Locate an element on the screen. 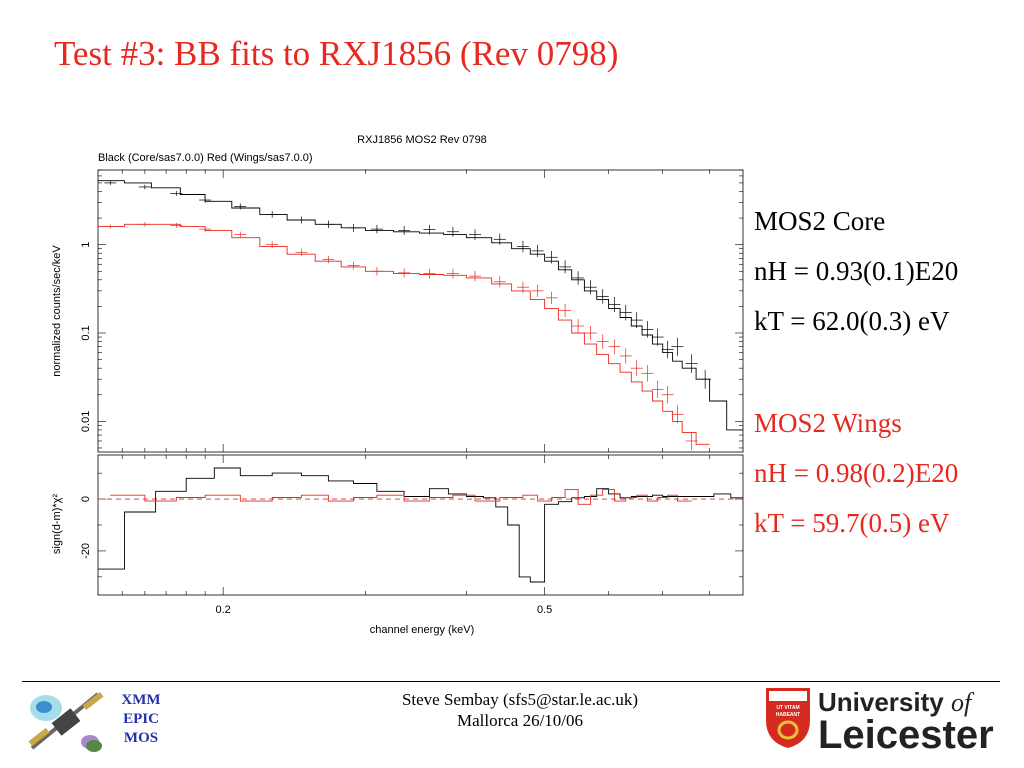 This screenshot has width=1024, height=768. core-kt: kT = 62.0(0.3) eV is located at coordinates (852, 321).